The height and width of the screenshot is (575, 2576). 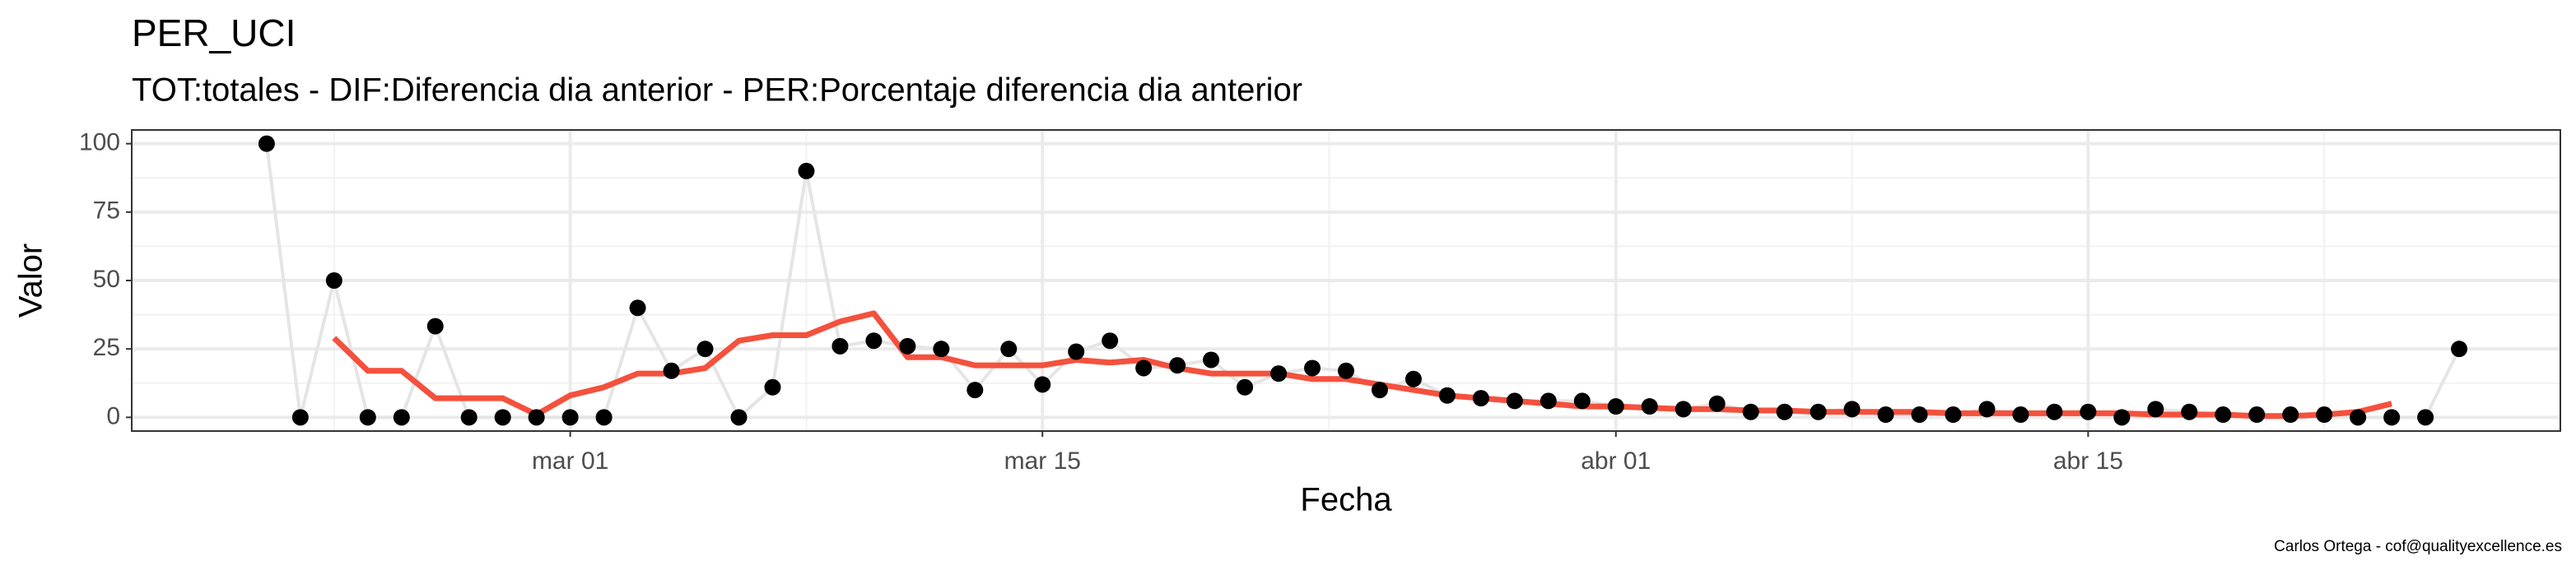 I want to click on x-tick-label: mar 15, so click(x=1042, y=461).